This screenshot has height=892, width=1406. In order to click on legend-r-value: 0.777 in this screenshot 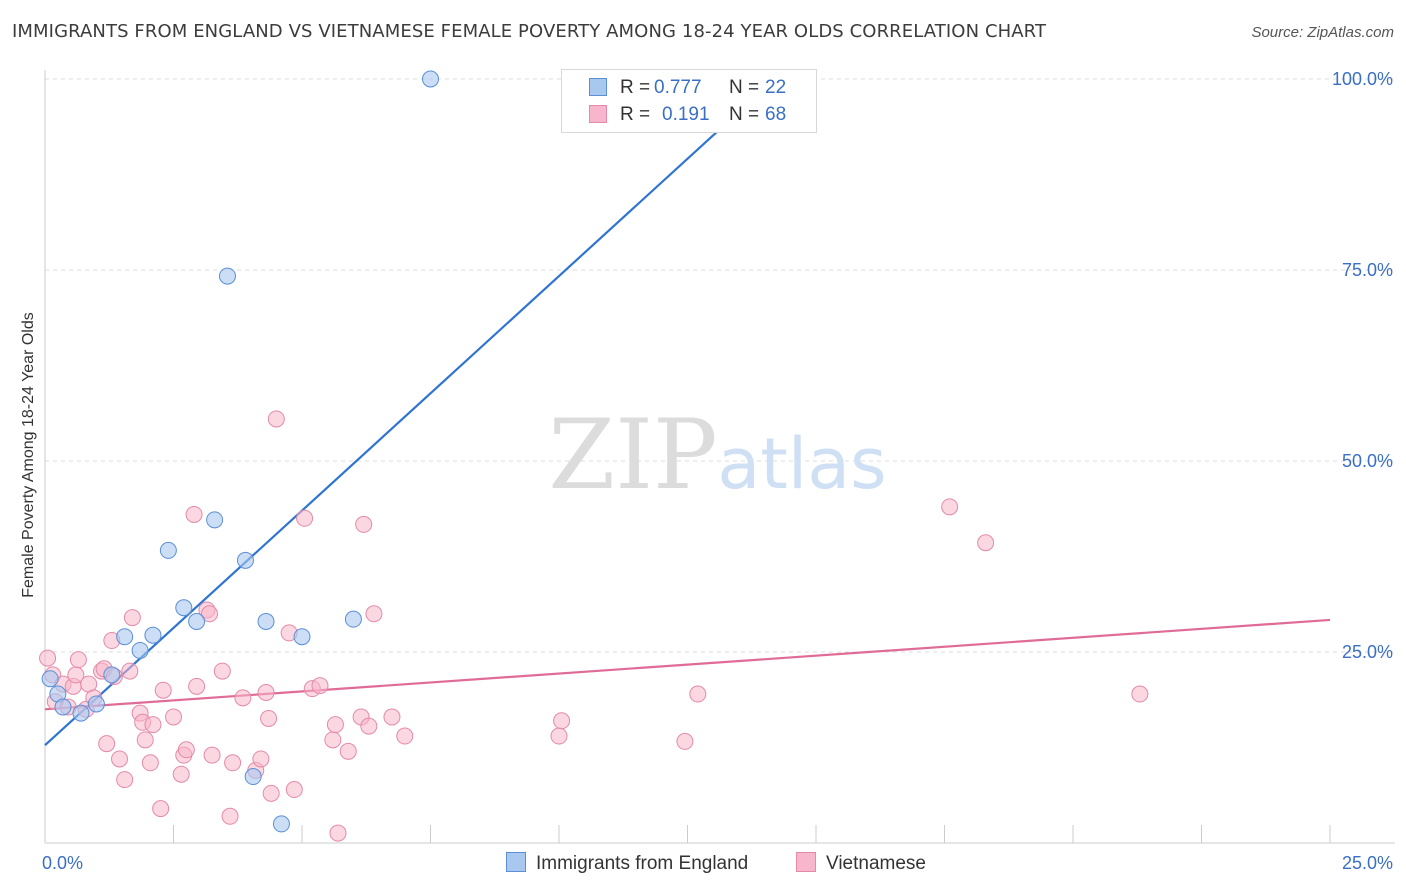, I will do `click(678, 87)`.